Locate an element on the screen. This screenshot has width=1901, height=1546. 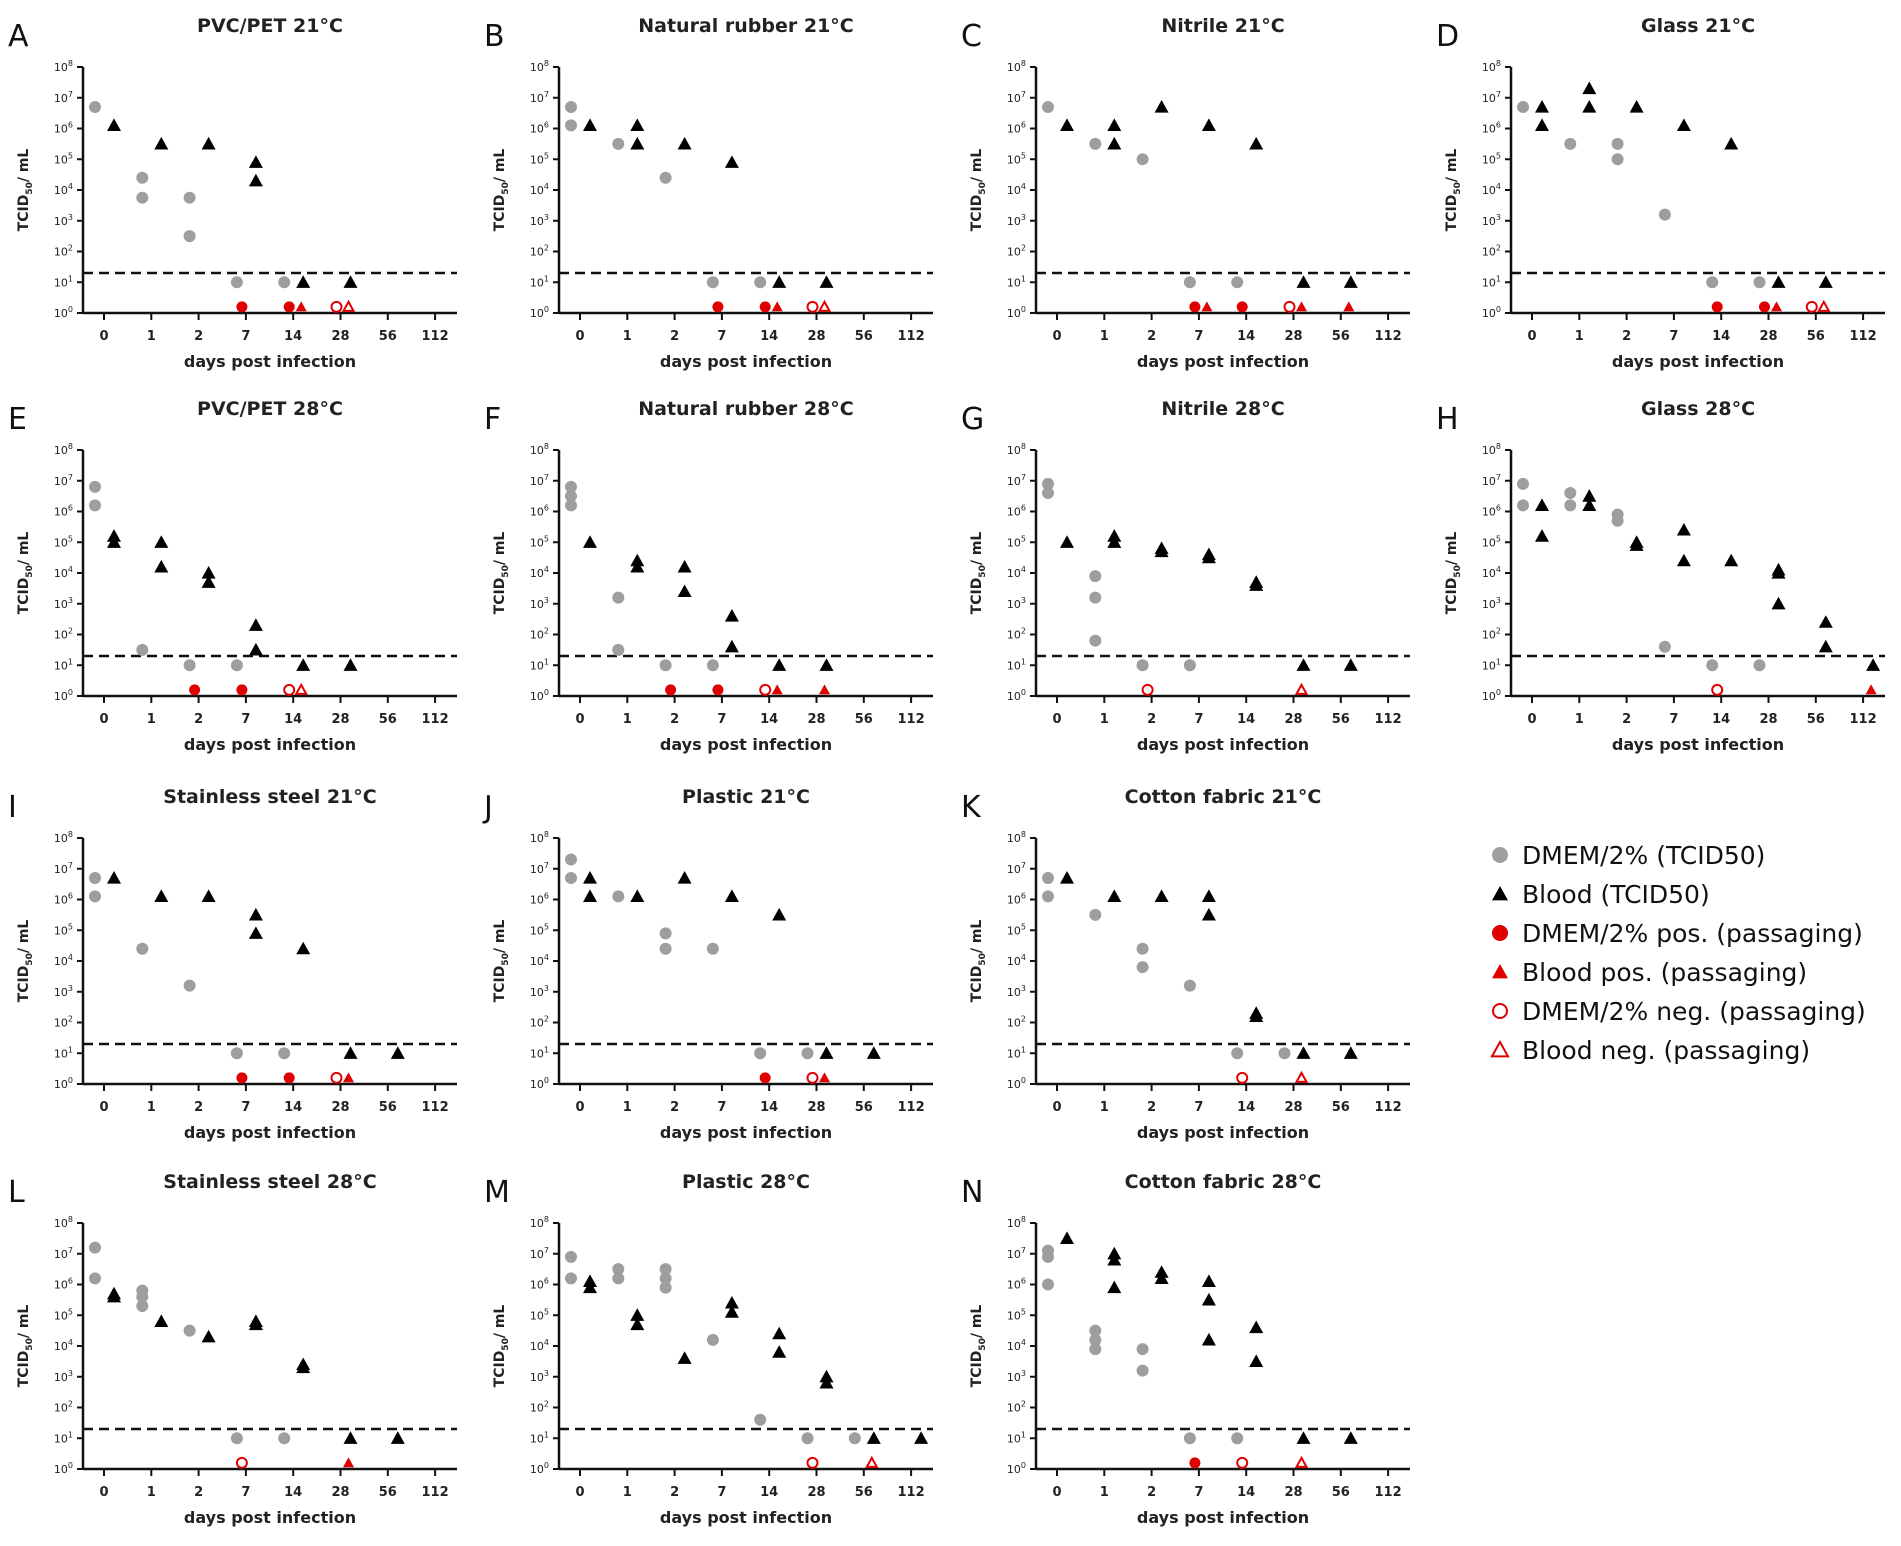
x-tick-label: 1 is located at coordinates (627, 1107).